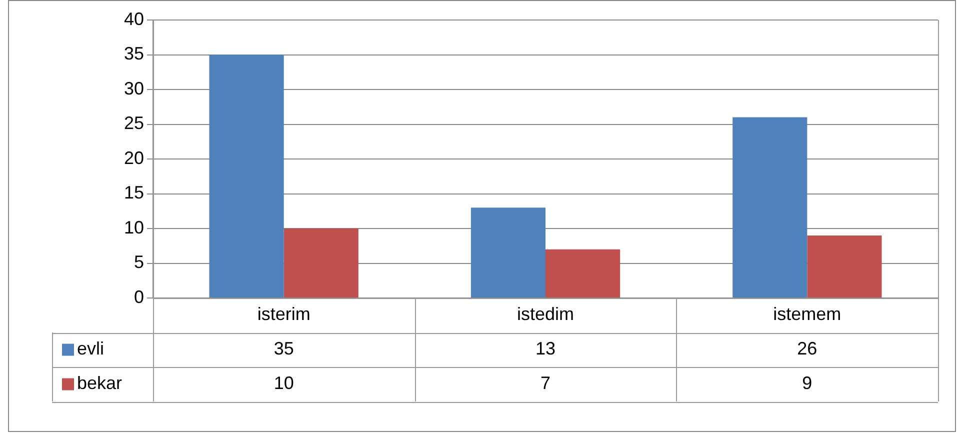 This screenshot has width=963, height=439. I want to click on y-tick-label: 40, so click(134, 18).